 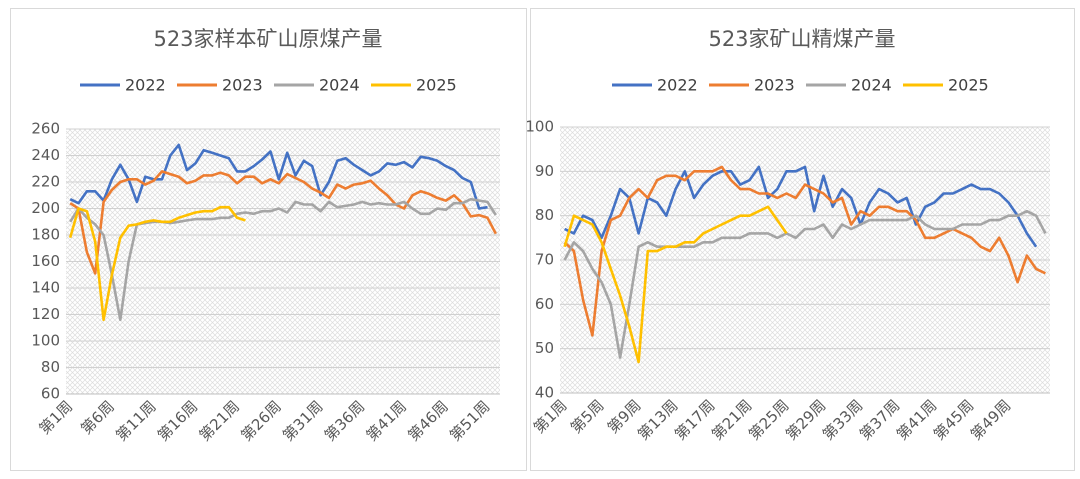 What do you see at coordinates (45, 314) in the screenshot?
I see `y-tick-label: 120` at bounding box center [45, 314].